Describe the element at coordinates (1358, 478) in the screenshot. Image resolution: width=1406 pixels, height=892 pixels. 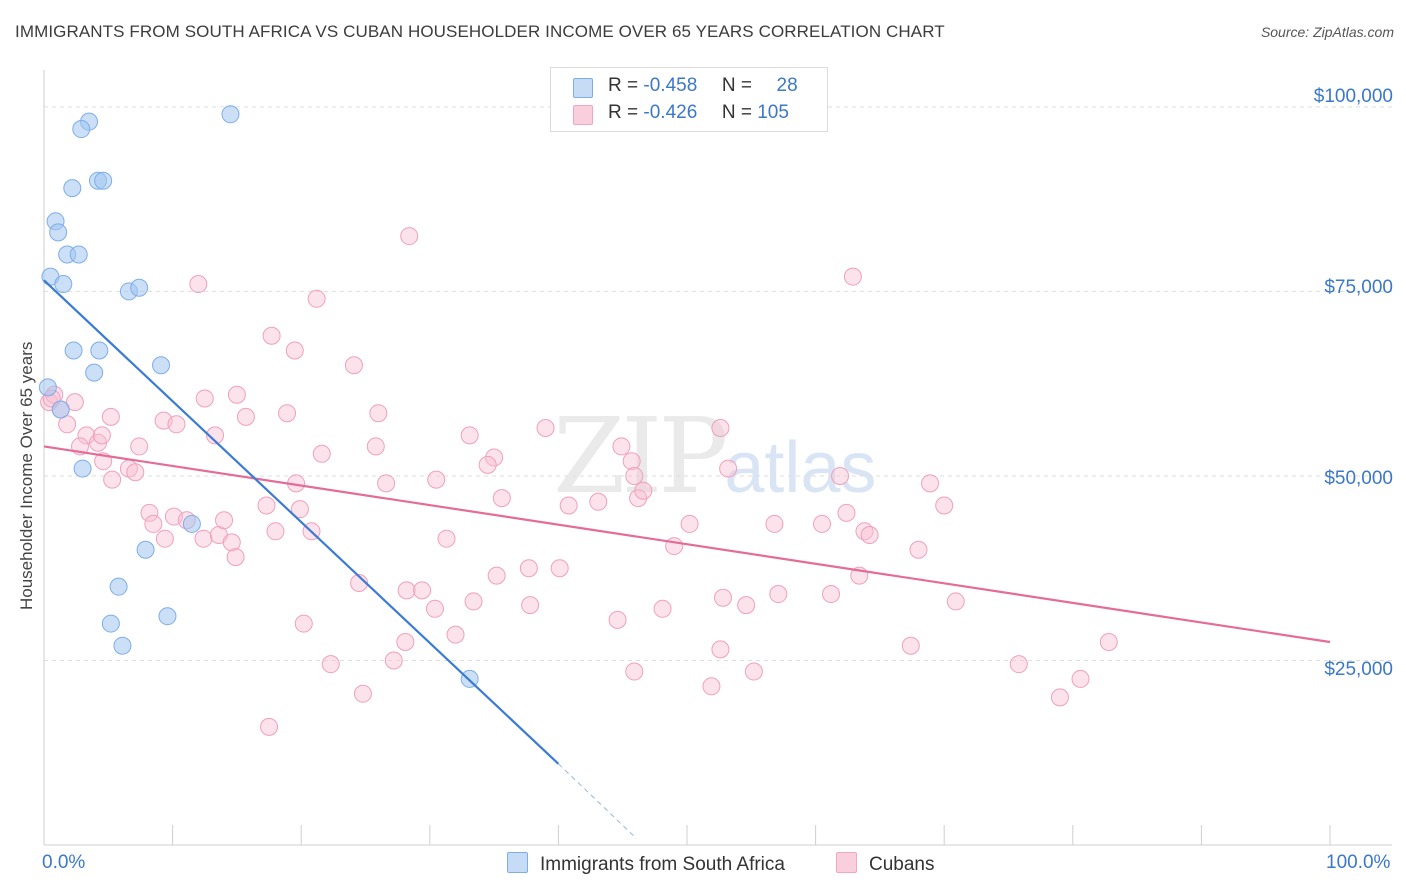
I see `y-tick-label: $50,000` at that location.